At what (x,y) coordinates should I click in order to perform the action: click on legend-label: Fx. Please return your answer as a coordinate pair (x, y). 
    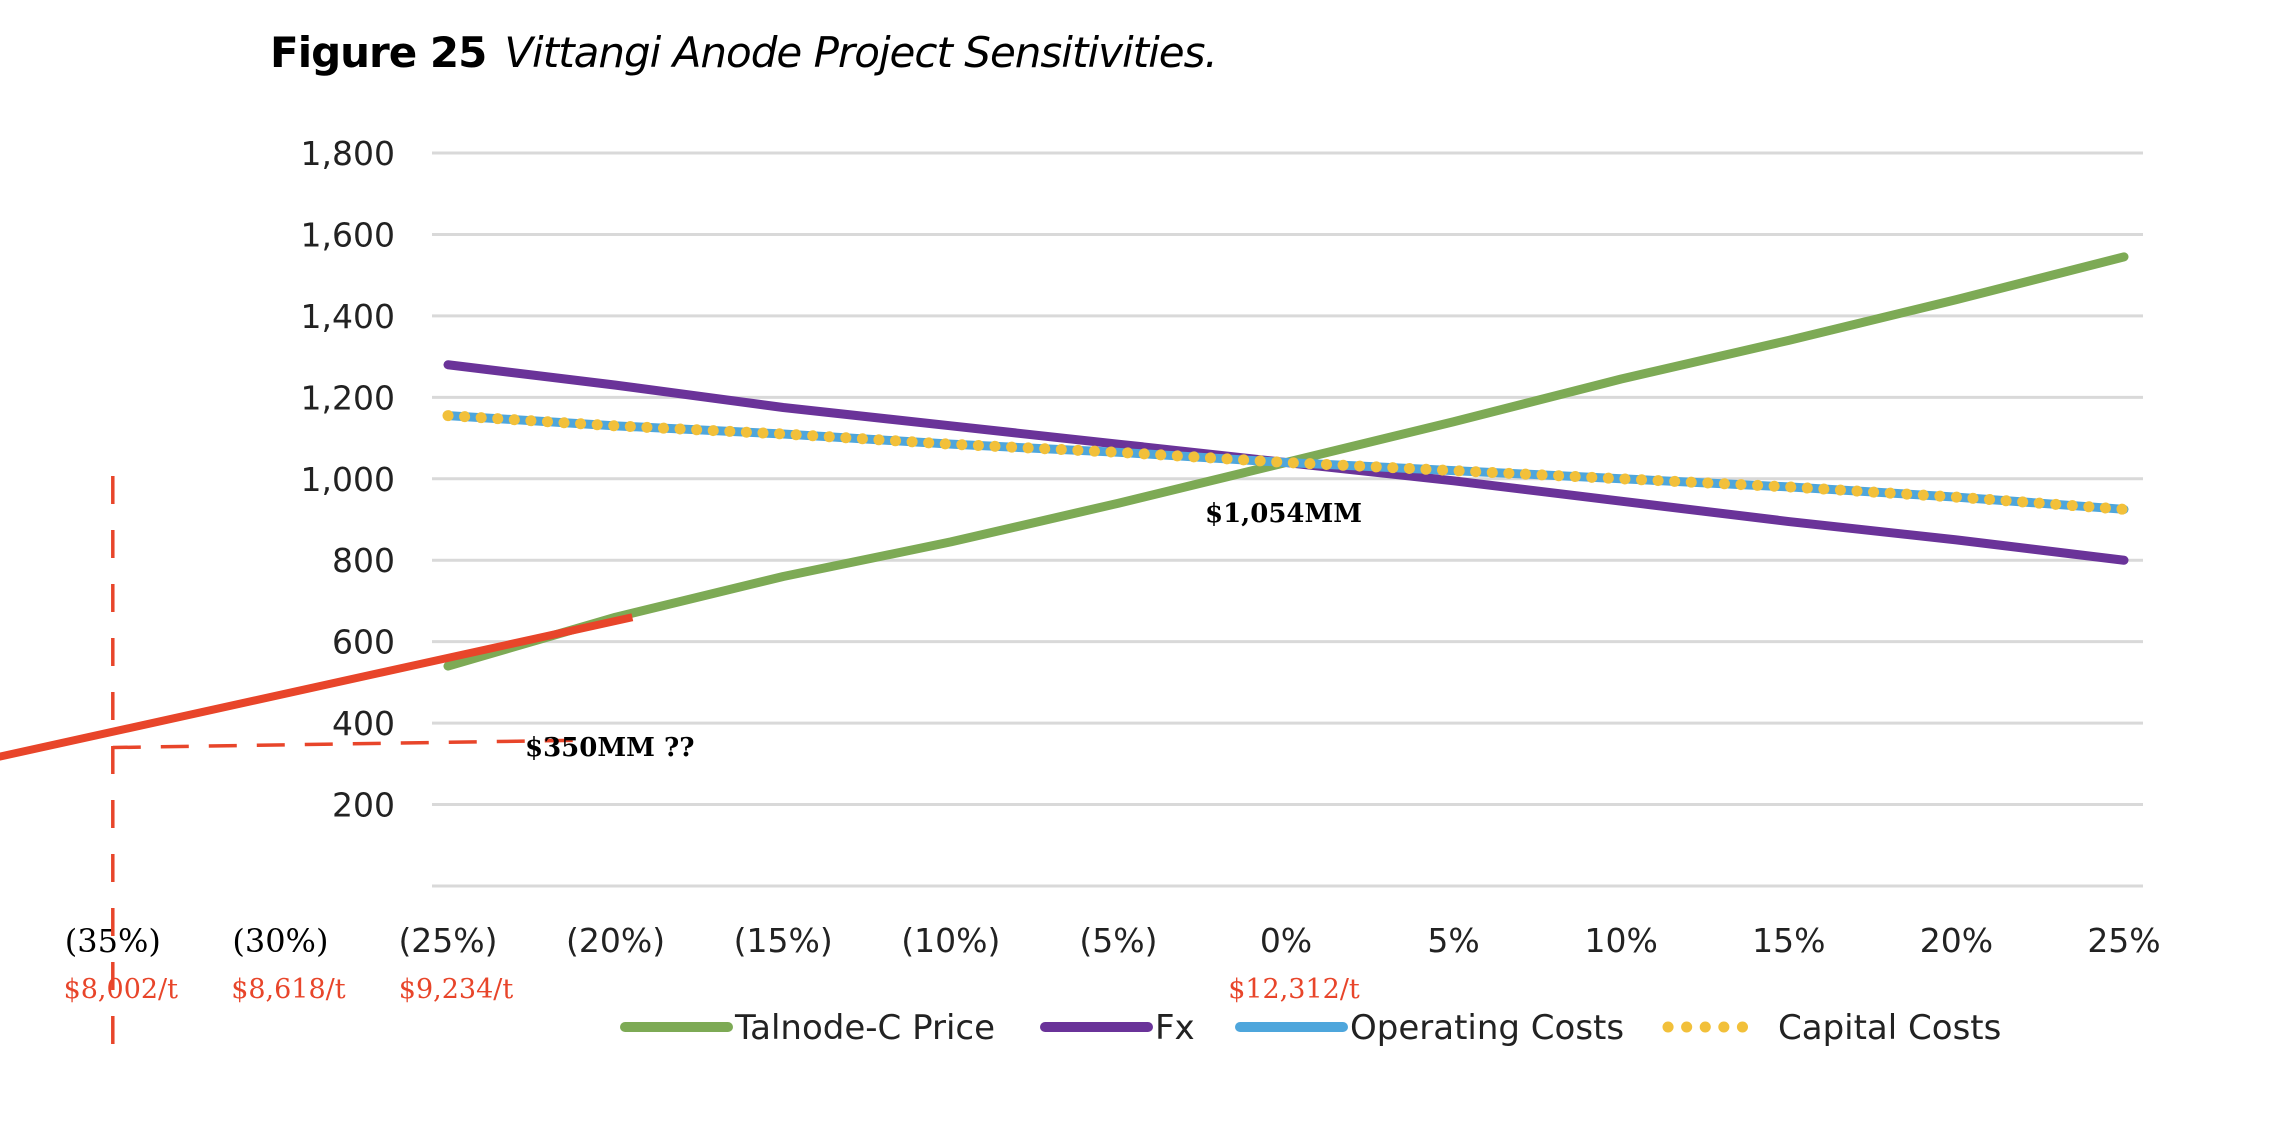
    Looking at the image, I should click on (1175, 1028).